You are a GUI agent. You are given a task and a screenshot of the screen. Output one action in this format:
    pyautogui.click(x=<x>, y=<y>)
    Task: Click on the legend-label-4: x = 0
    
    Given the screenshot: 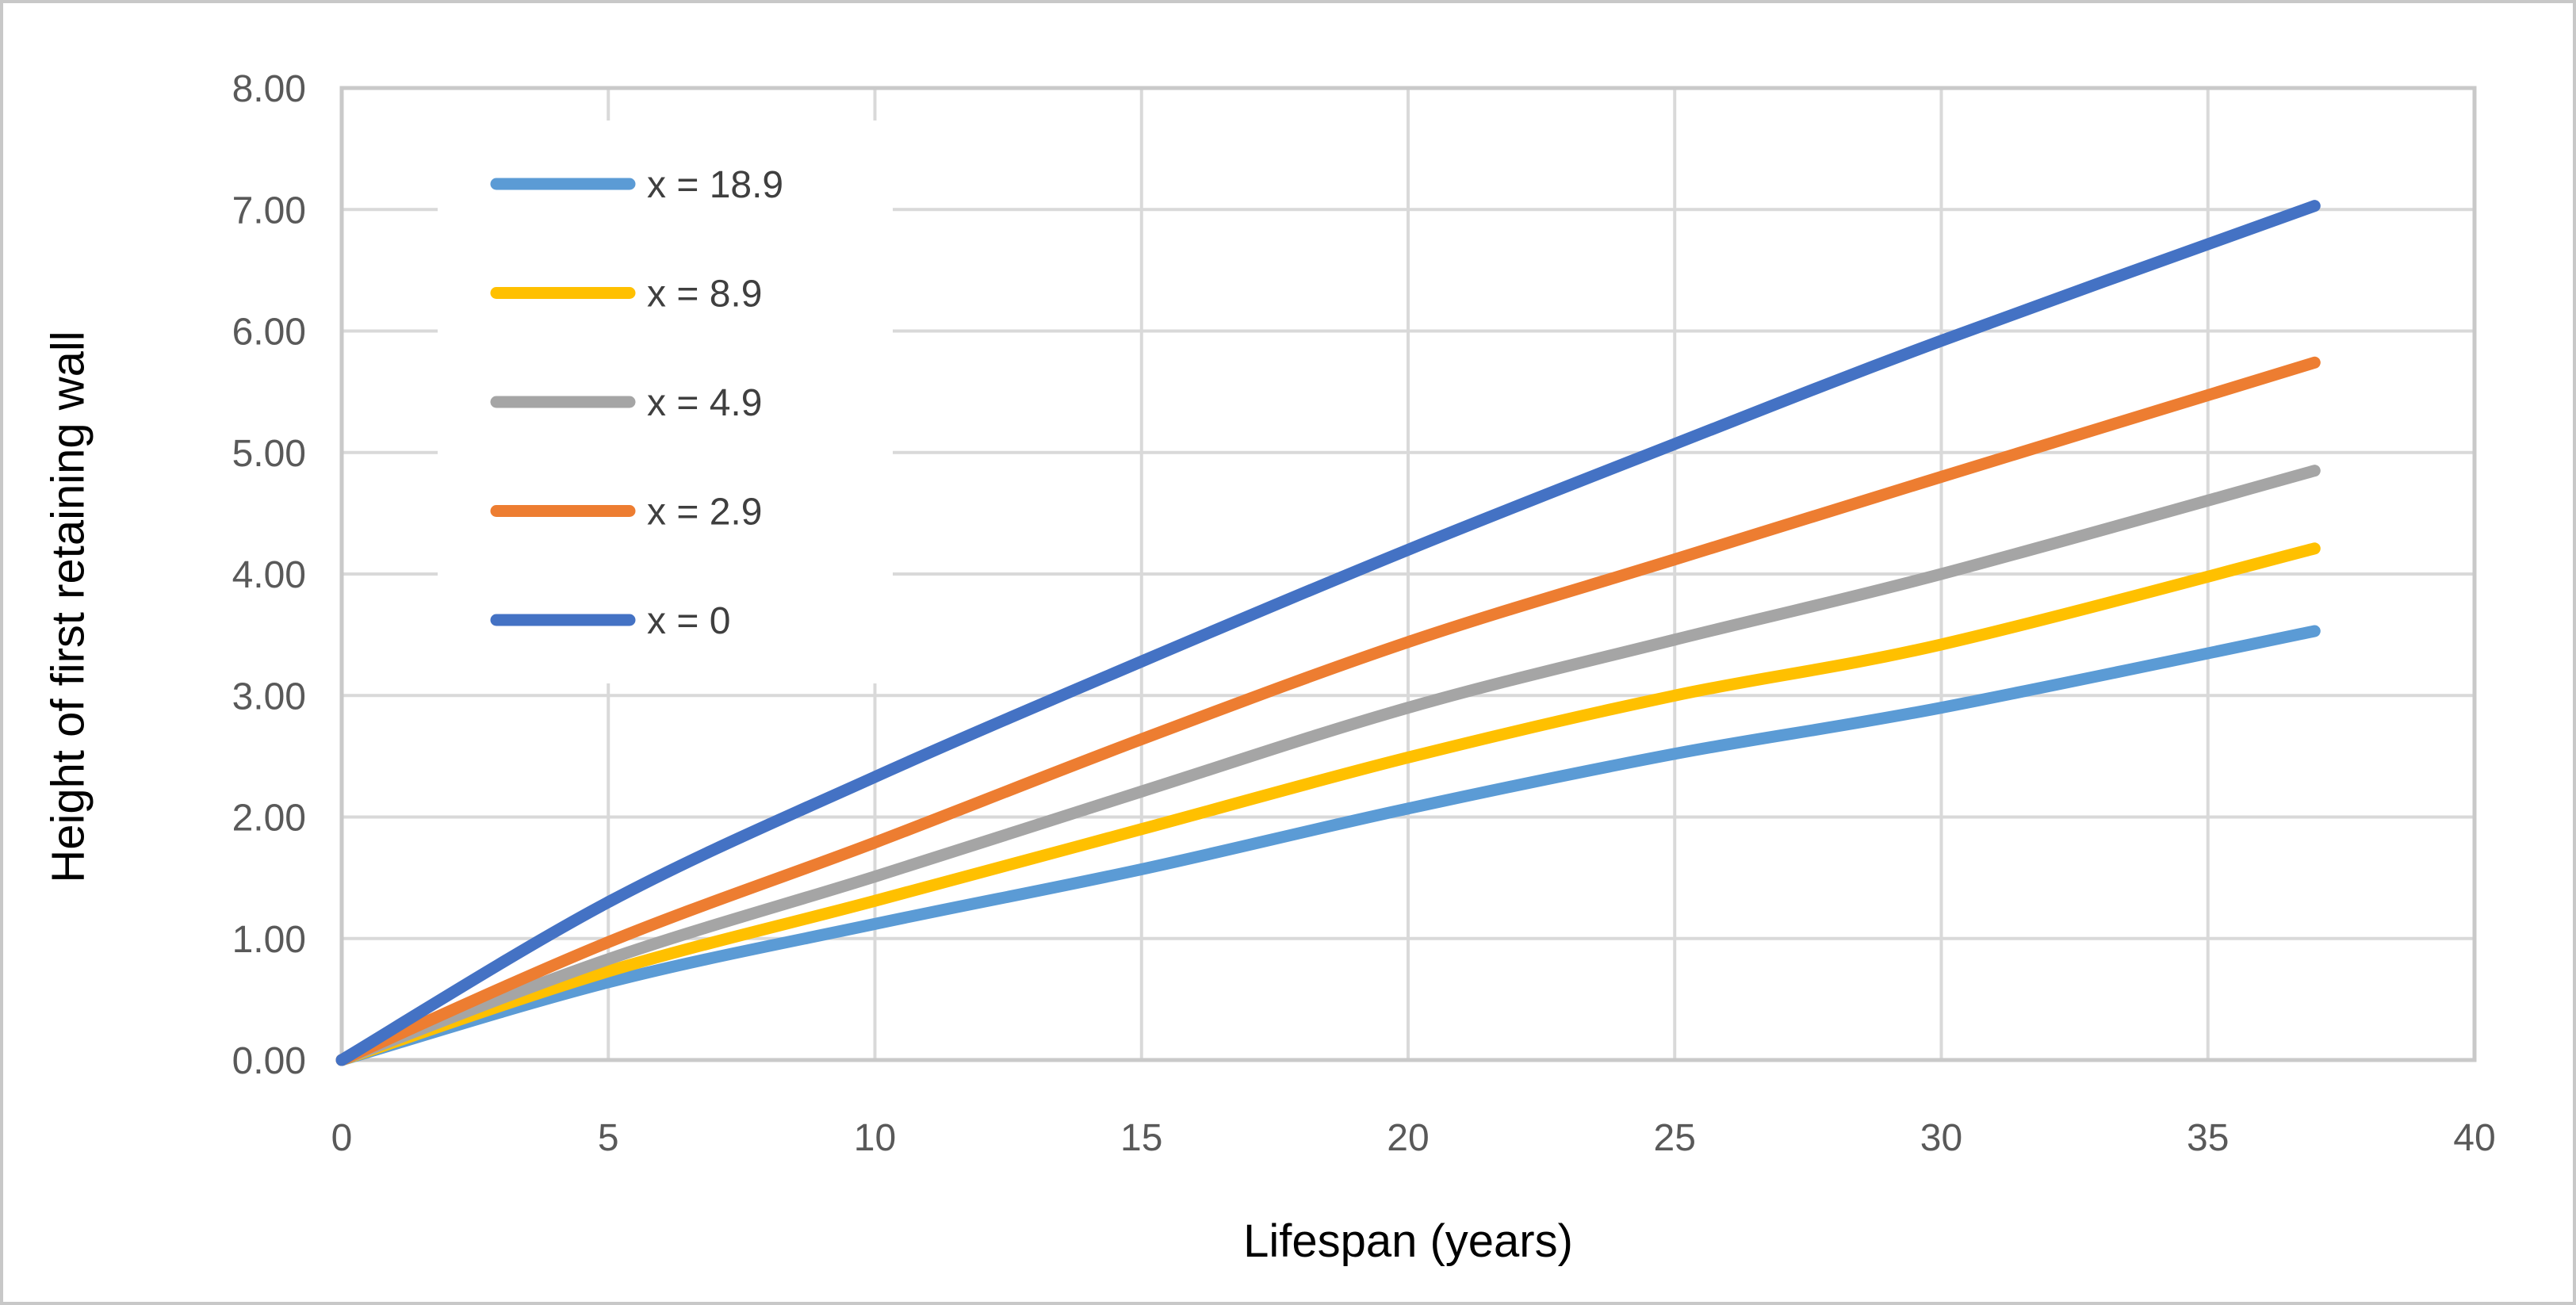 What is the action you would take?
    pyautogui.click(x=688, y=621)
    